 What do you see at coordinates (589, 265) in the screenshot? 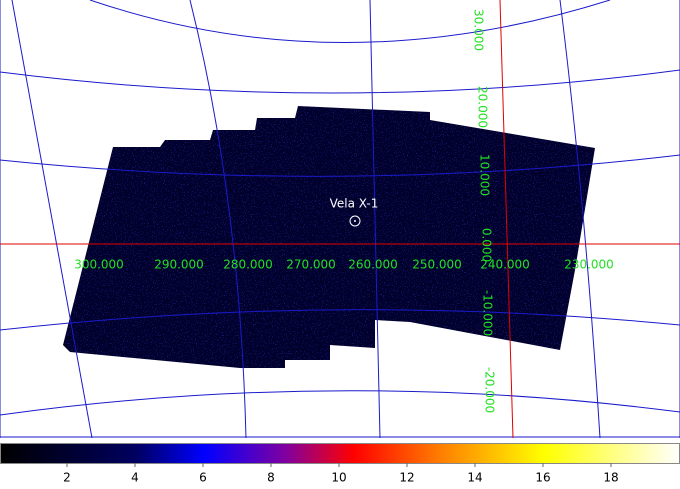
I see `longitude-label: 230.000` at bounding box center [589, 265].